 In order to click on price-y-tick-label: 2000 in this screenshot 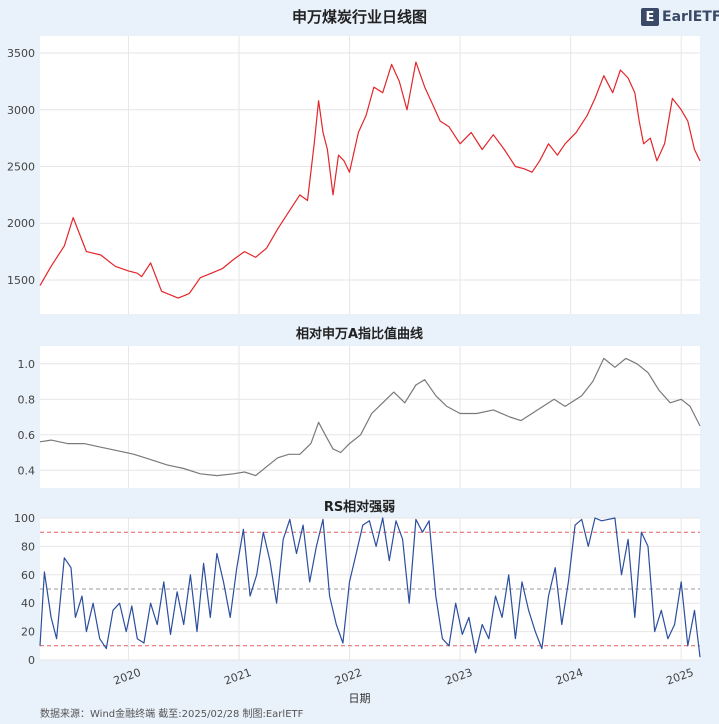, I will do `click(21, 223)`.